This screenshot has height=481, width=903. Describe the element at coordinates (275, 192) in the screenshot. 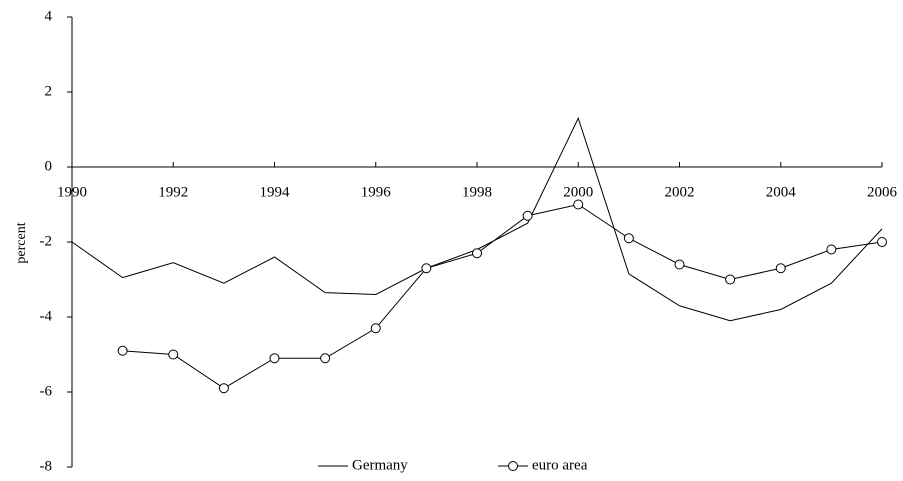

I see `x-tick-label: 1994` at that location.